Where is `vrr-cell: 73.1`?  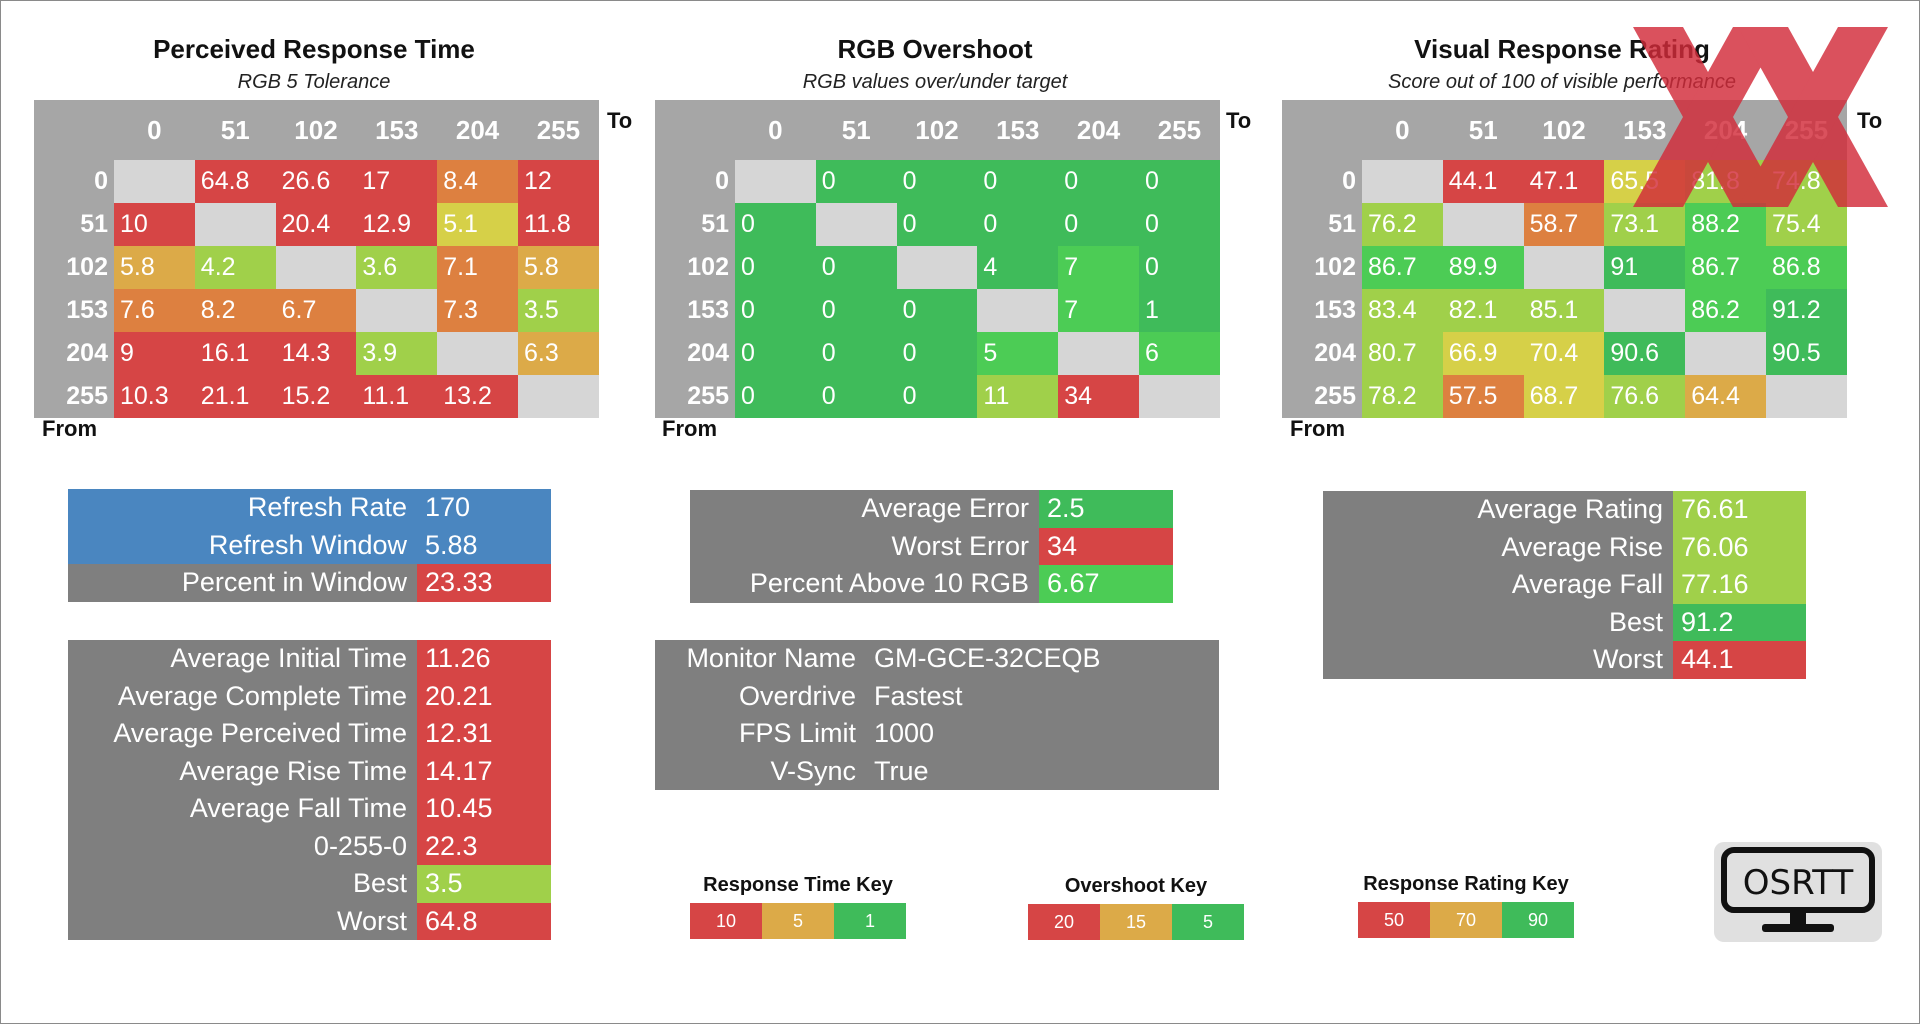 vrr-cell: 73.1 is located at coordinates (1645, 224).